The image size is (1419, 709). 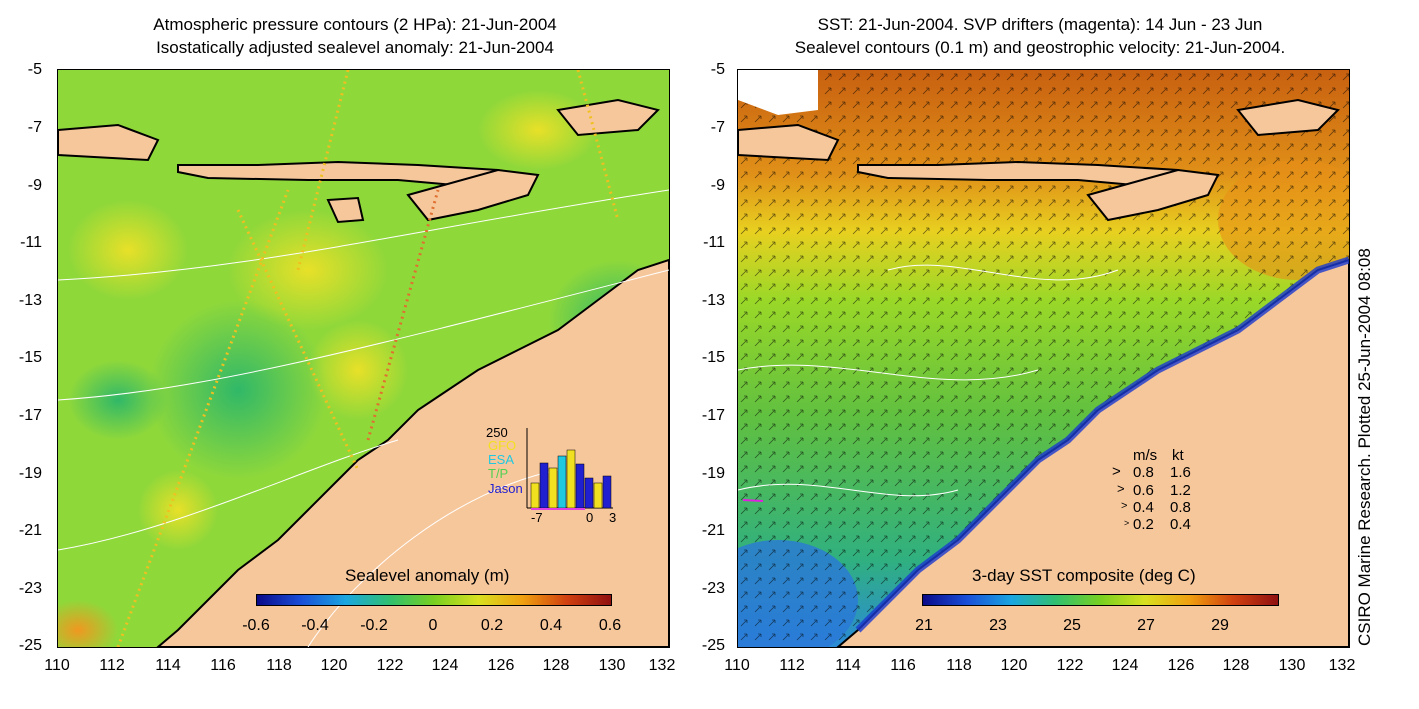 I want to click on right-x-tick: 118, so click(x=959, y=665).